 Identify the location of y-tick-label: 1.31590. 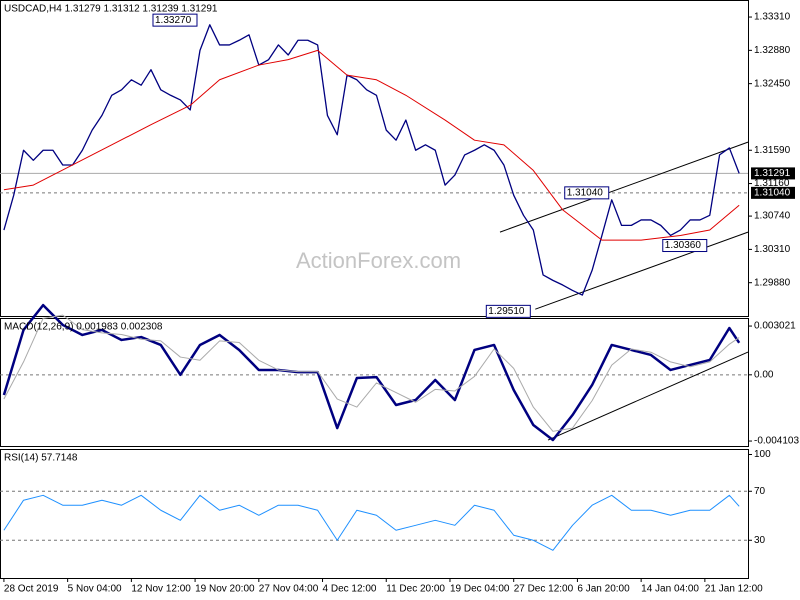
(772, 150).